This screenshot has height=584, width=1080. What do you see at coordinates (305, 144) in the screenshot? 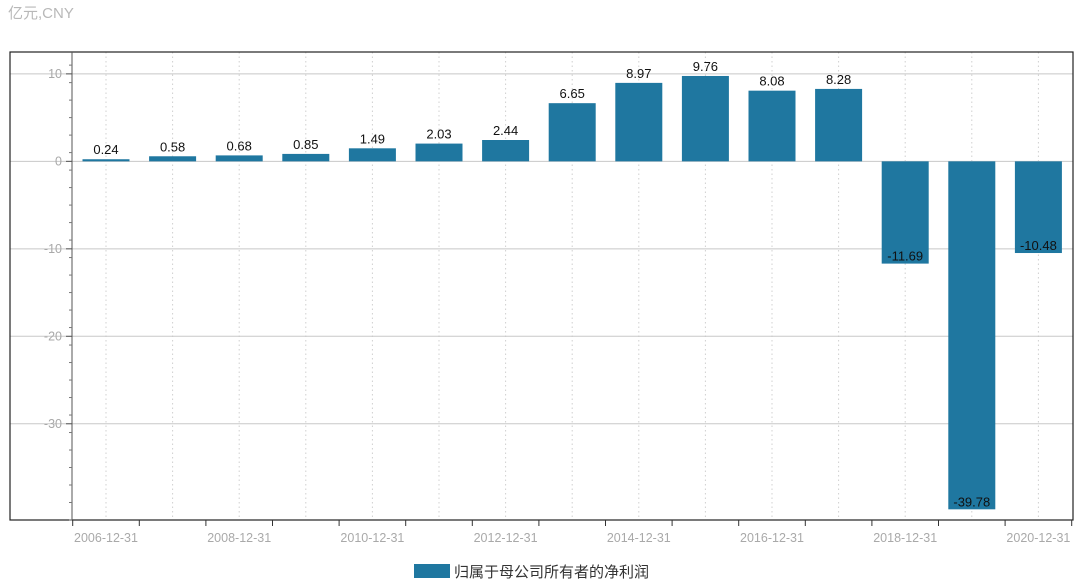
I see `bar-data-label: 0.85` at bounding box center [305, 144].